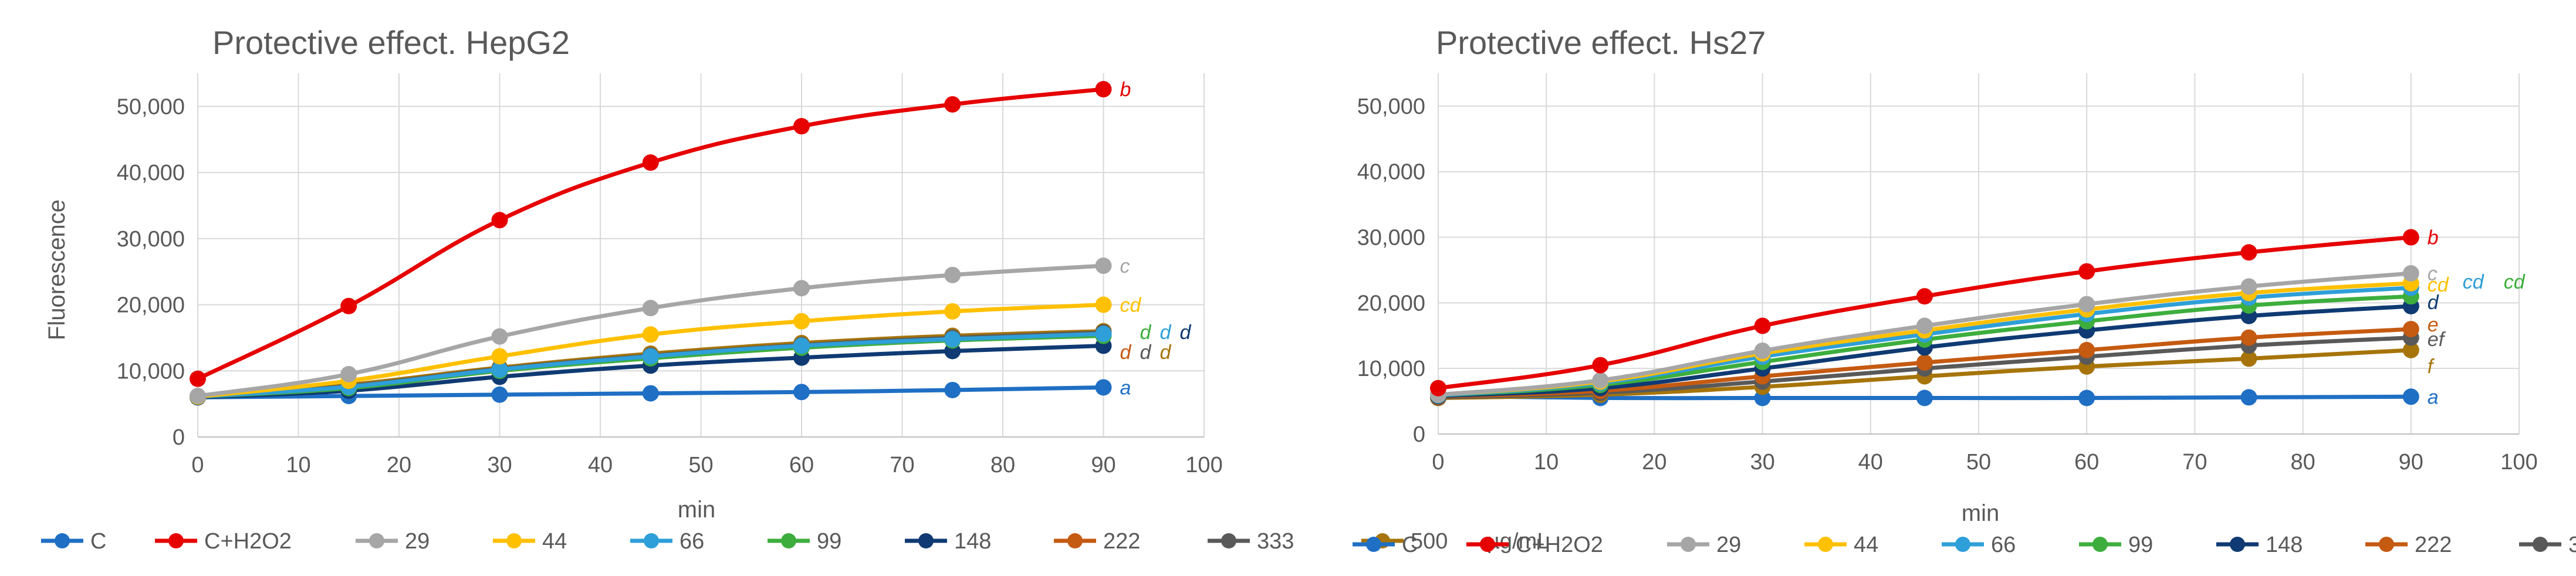 The width and height of the screenshot is (2576, 576). Describe the element at coordinates (151, 106) in the screenshot. I see `y-tick-label: 50,000` at that location.